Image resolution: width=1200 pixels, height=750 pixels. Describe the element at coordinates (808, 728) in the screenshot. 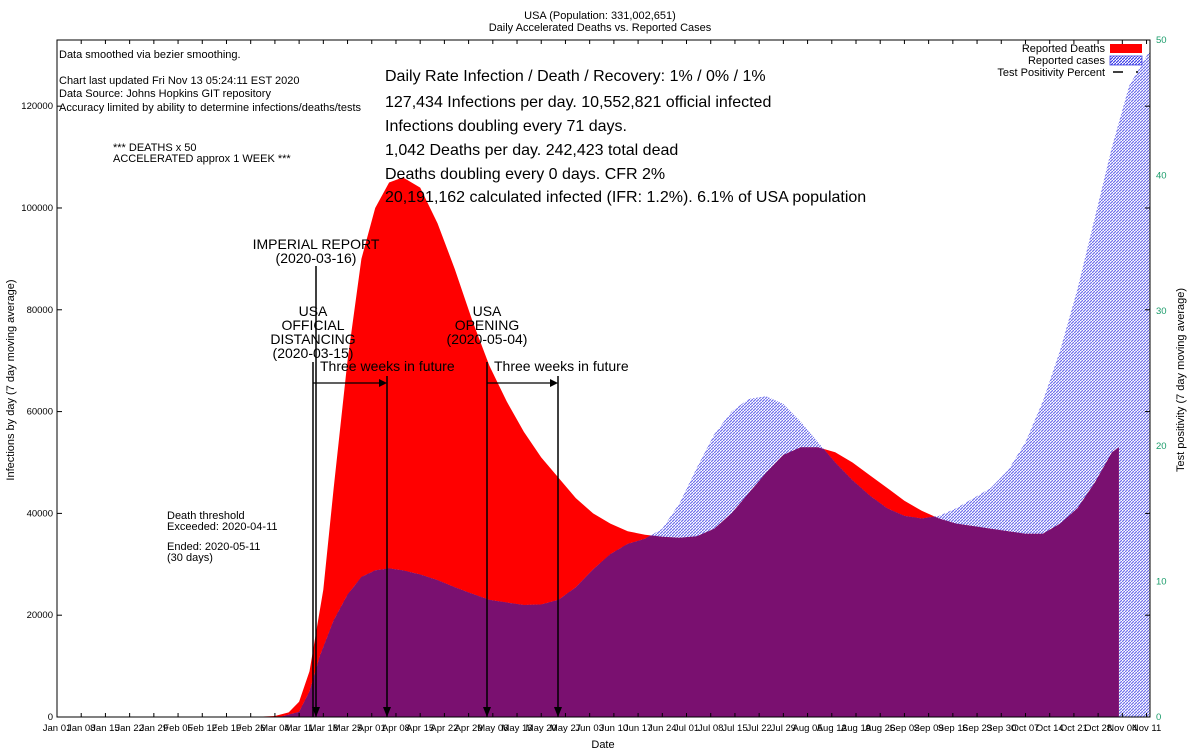

I see `x-tick-label: Aug 05` at that location.